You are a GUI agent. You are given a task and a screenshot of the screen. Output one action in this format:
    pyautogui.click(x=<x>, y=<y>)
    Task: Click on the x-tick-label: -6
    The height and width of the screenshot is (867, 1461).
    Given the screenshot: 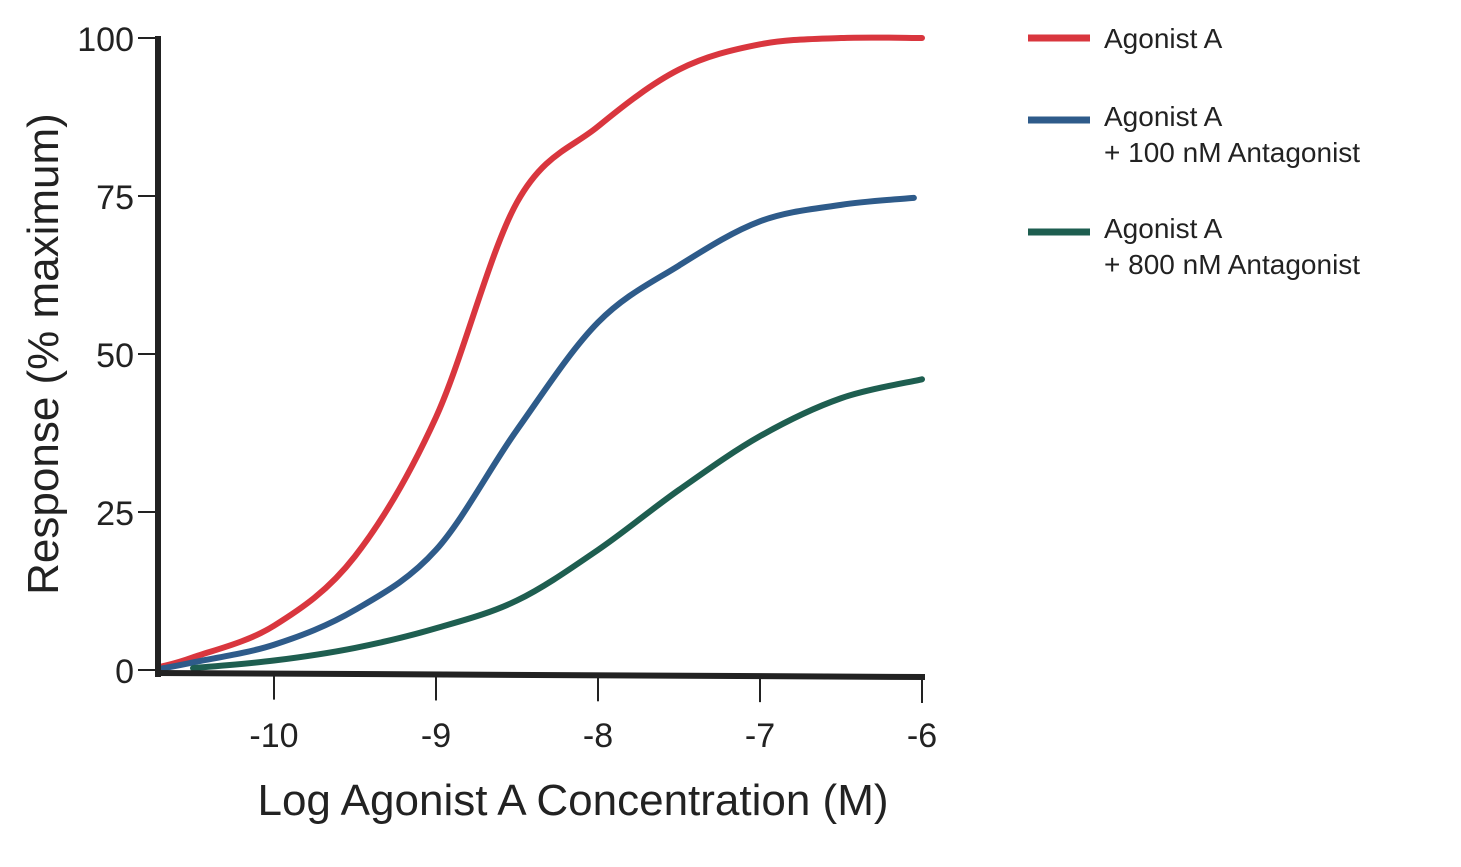 What is the action you would take?
    pyautogui.click(x=922, y=736)
    